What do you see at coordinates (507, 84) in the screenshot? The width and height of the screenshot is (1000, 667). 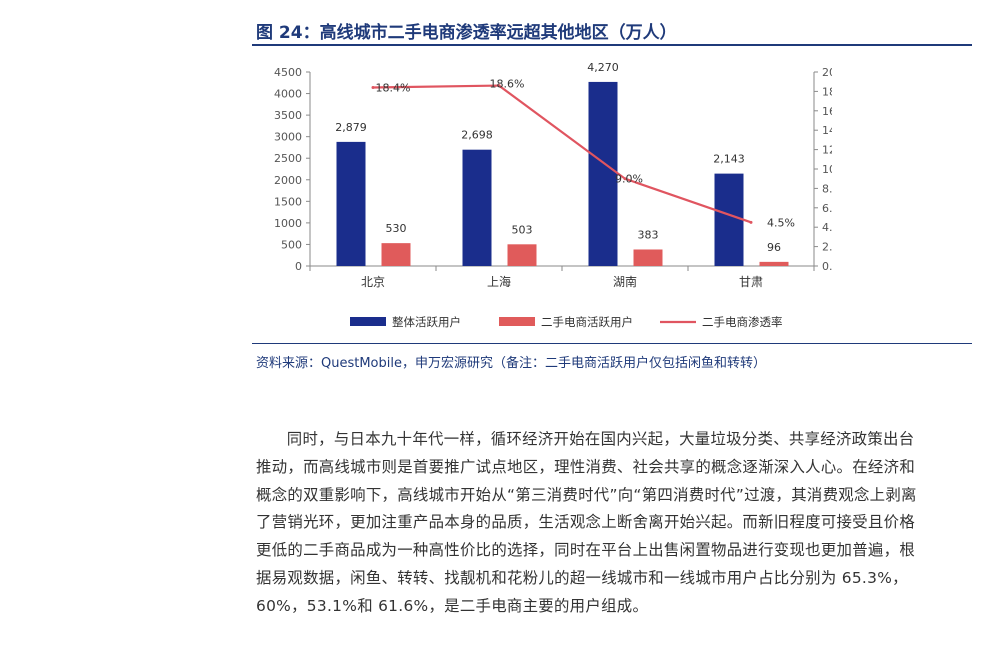 I see `line-data-label: 18.6%` at bounding box center [507, 84].